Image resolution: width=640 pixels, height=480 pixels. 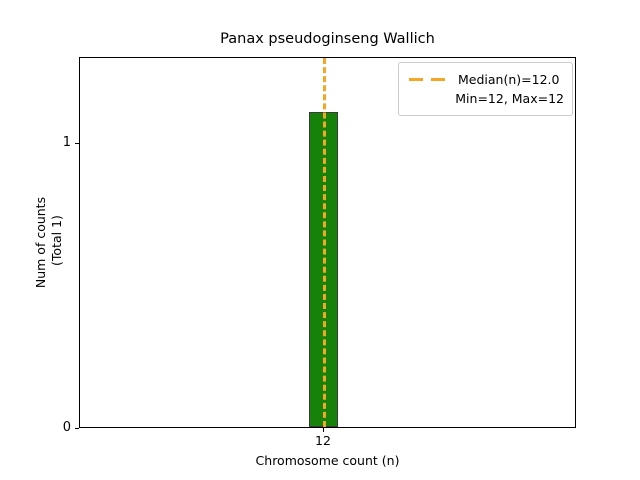 I want to click on legend-label-minmax: Min=12, Max=12, so click(x=509, y=98).